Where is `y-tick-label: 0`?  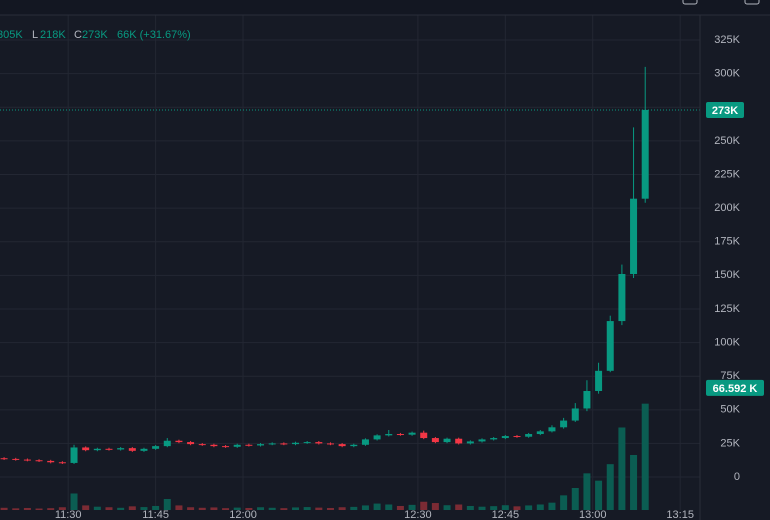
y-tick-label: 0 is located at coordinates (737, 477).